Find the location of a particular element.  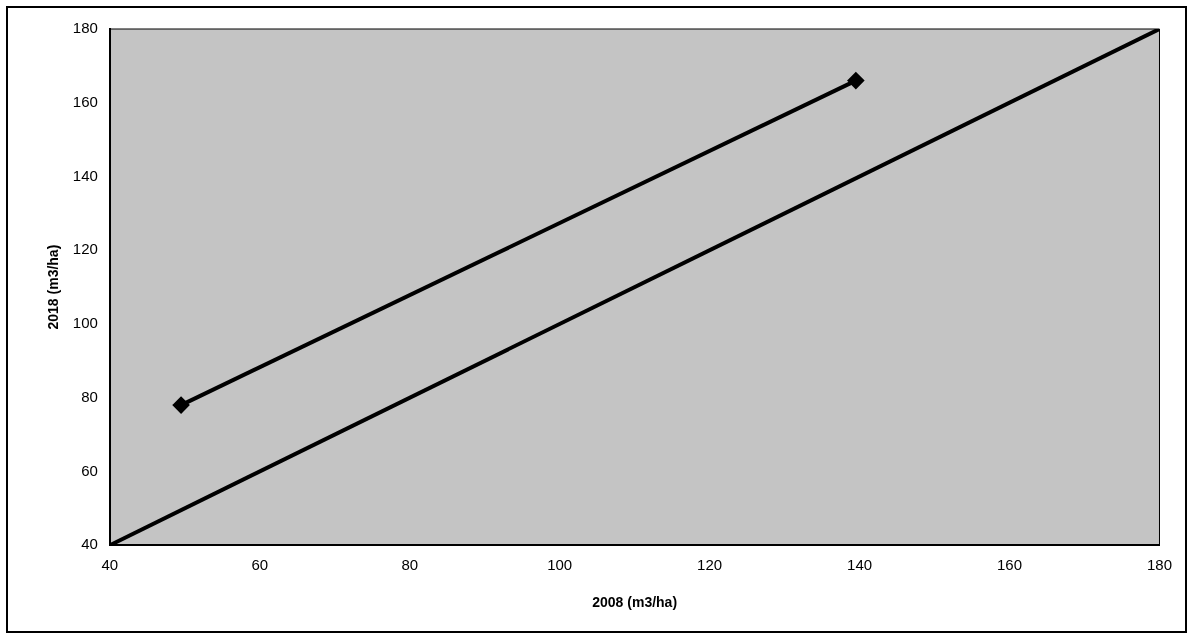

x-tick-label: 60 is located at coordinates (260, 565).